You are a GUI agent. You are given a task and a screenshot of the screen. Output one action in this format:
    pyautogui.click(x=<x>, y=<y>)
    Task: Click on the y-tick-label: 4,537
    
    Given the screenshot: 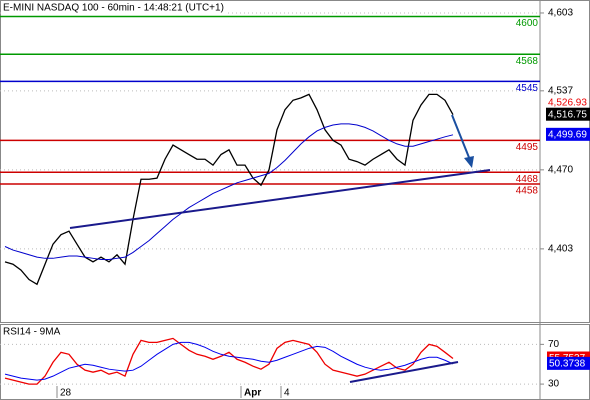 What is the action you would take?
    pyautogui.click(x=560, y=90)
    